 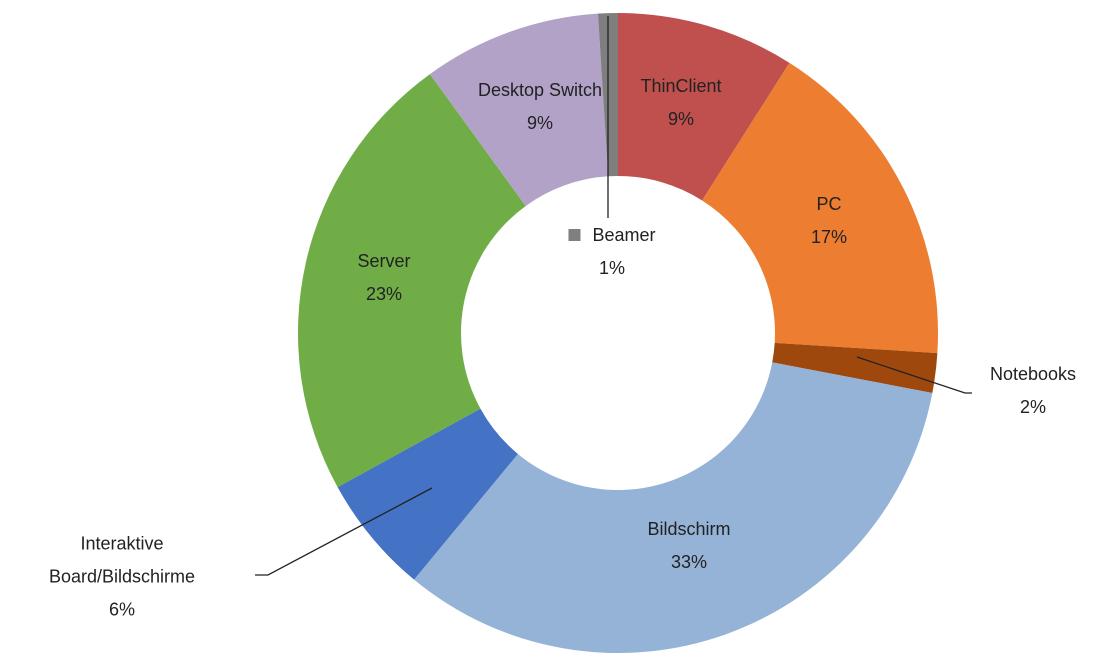 I want to click on data-label: Interaktive Board/Bildschirme 6%, so click(x=122, y=577).